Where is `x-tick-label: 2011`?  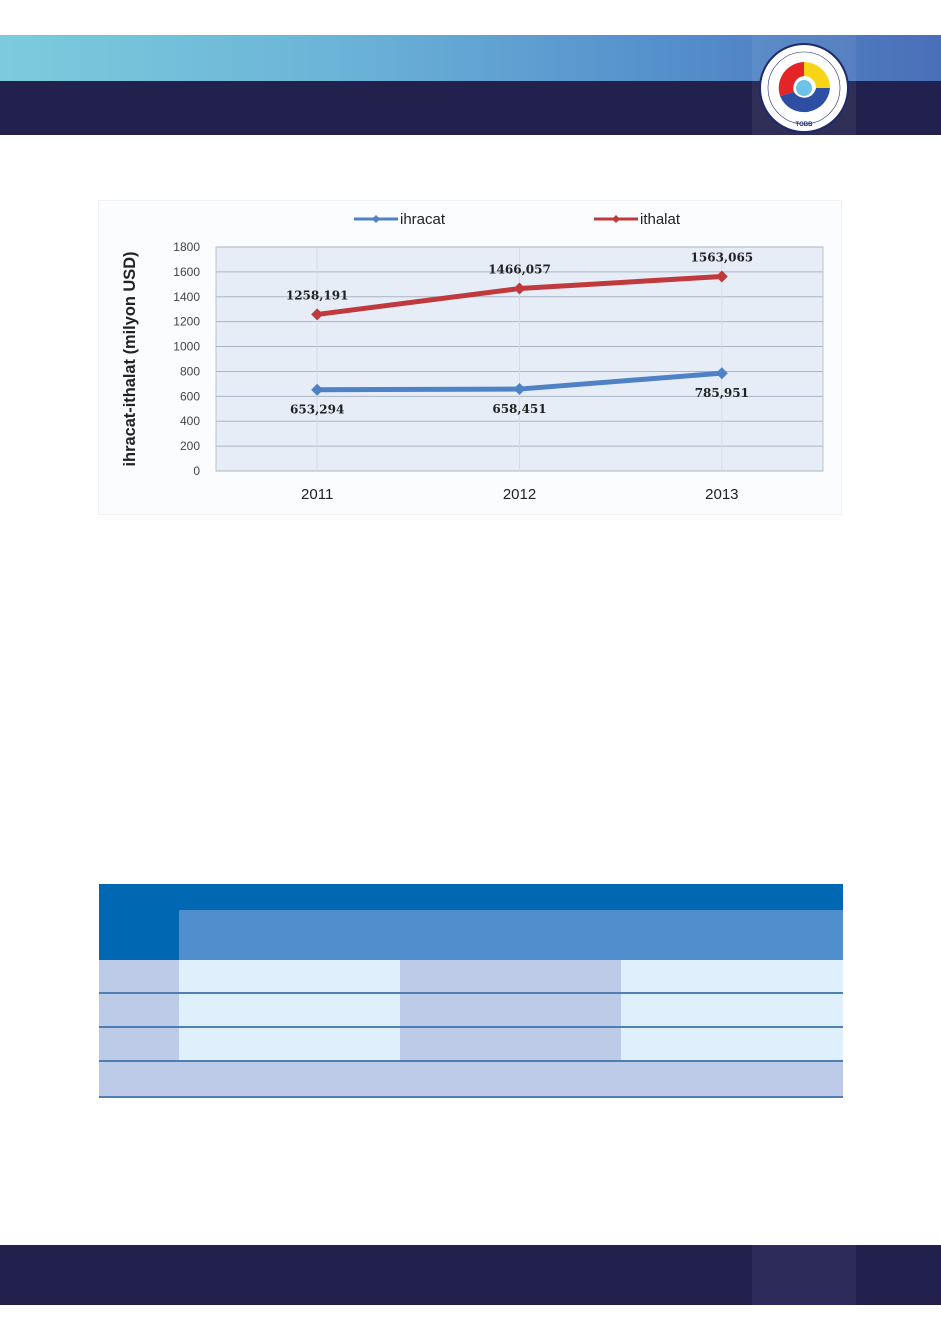 x-tick-label: 2011 is located at coordinates (317, 494).